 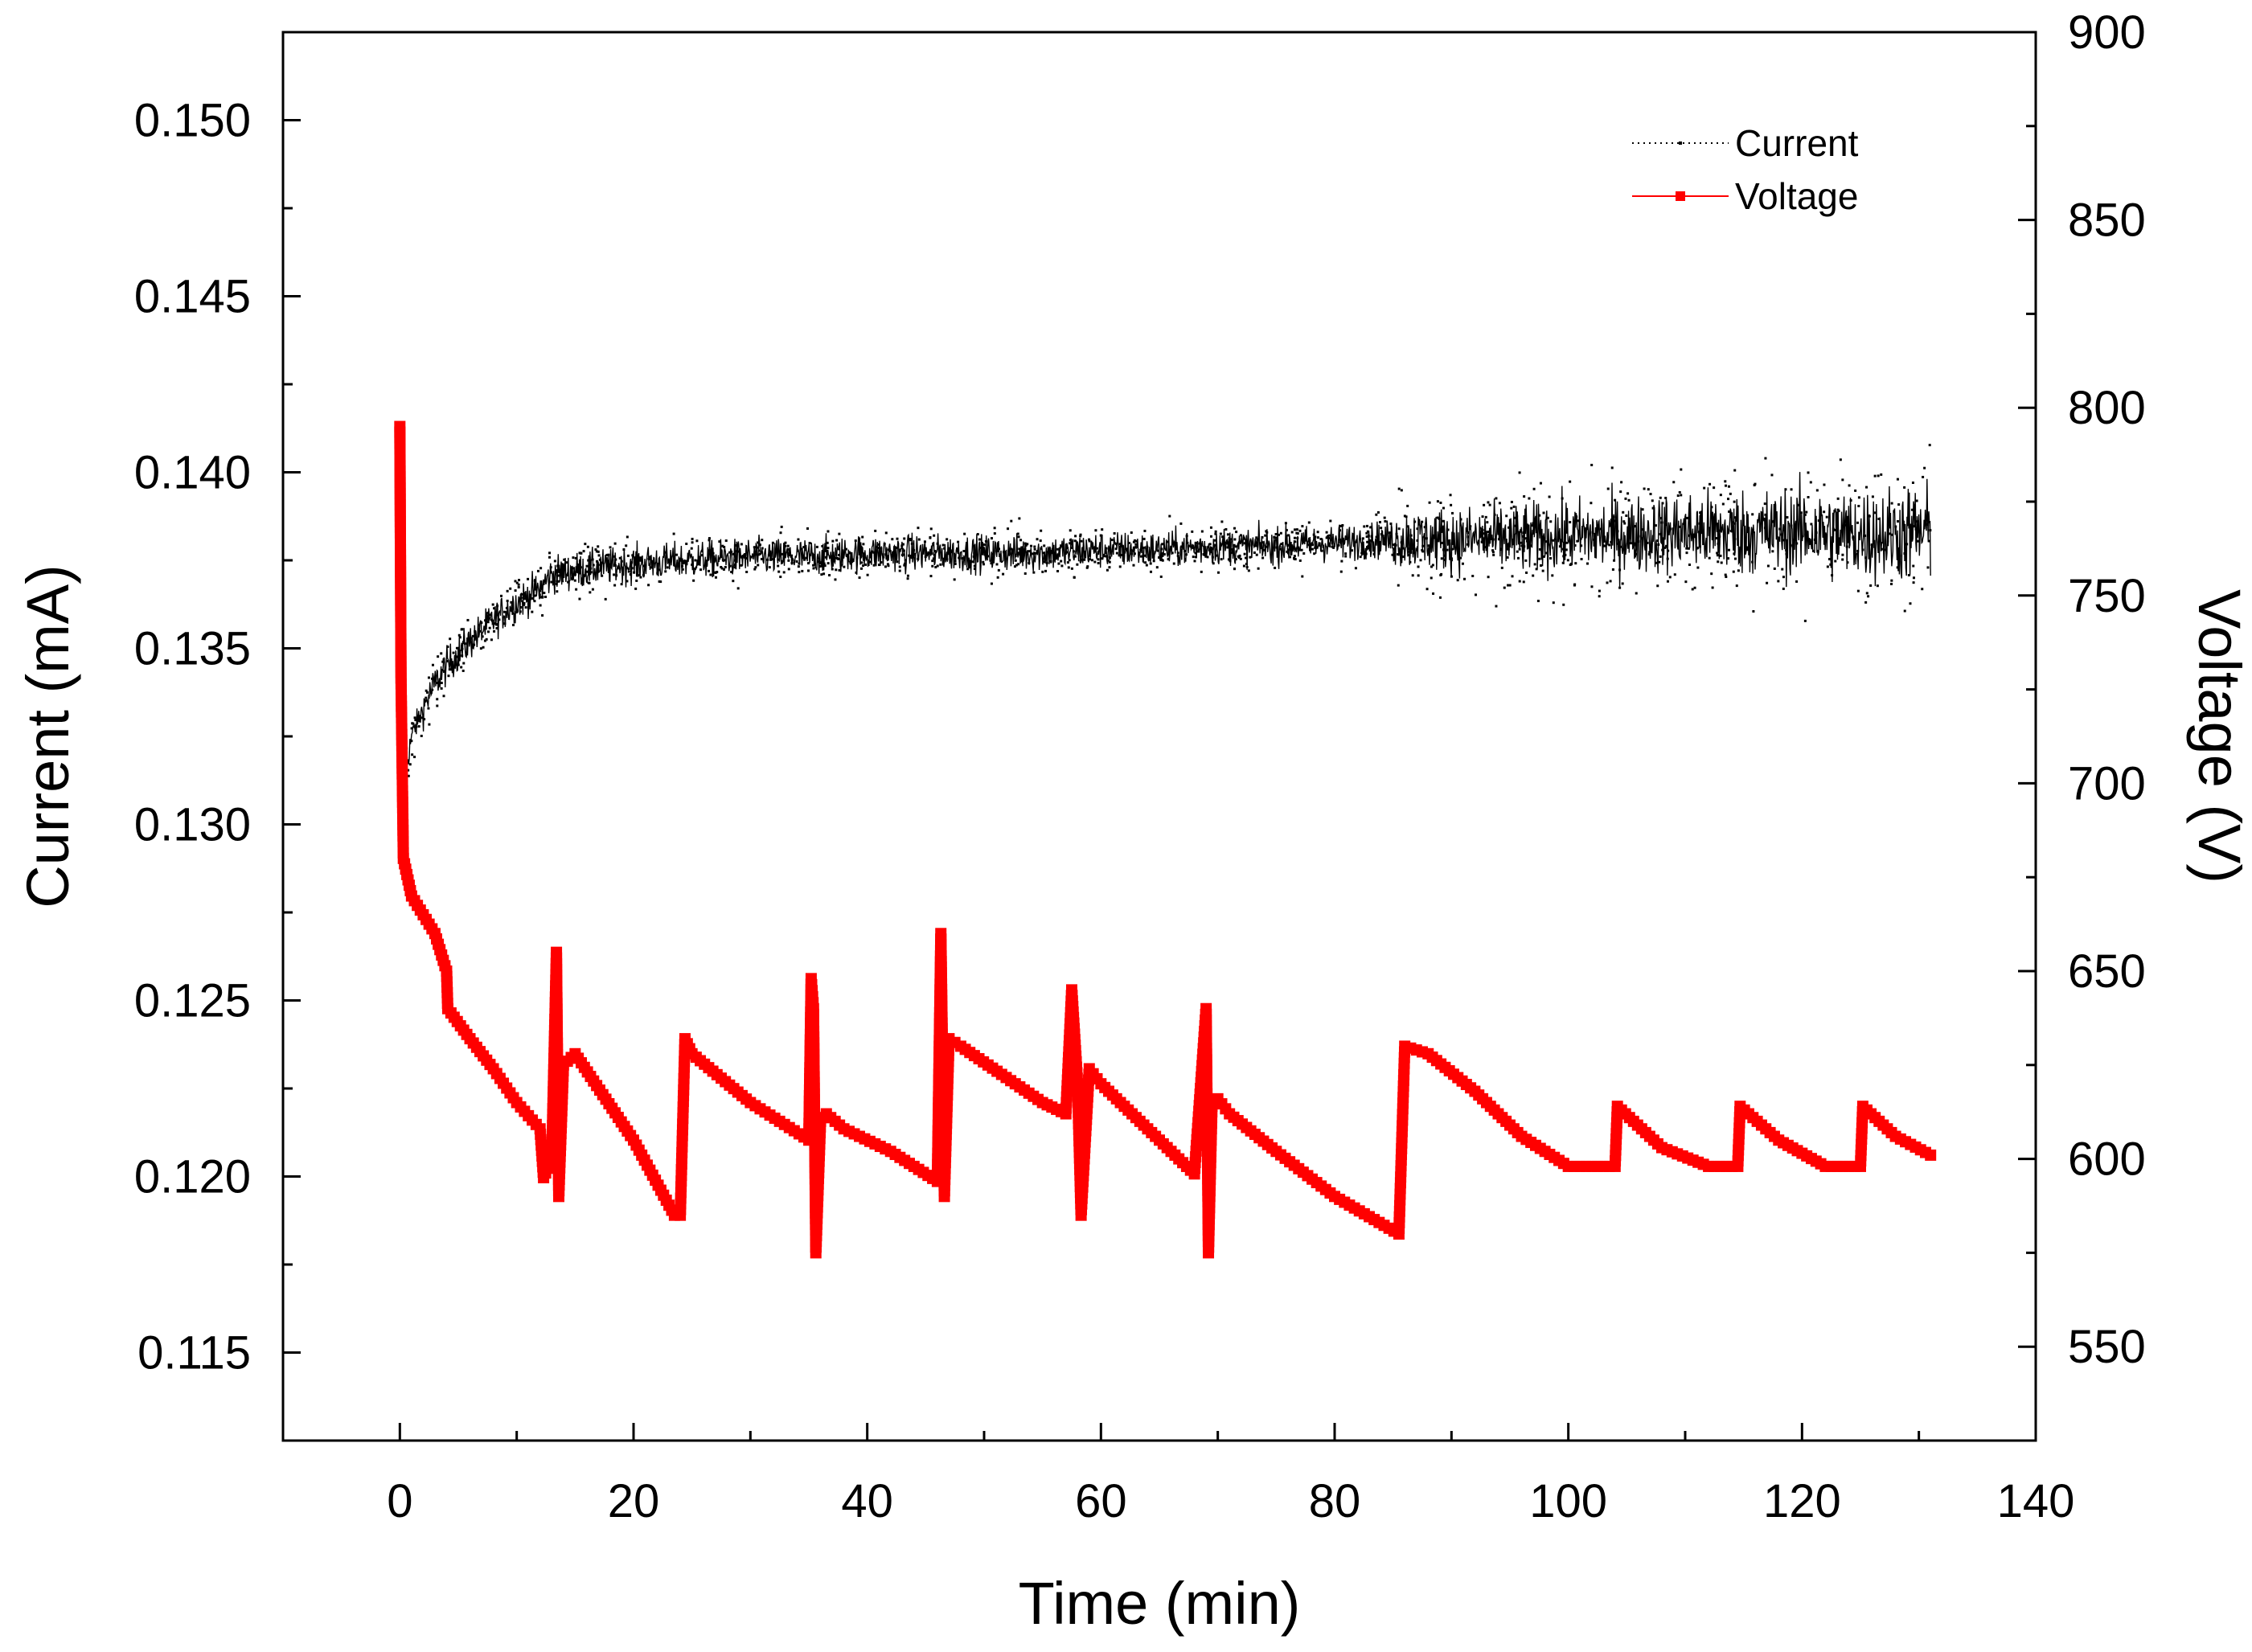 What do you see at coordinates (192, 825) in the screenshot?
I see `y-tick-label: 0.130` at bounding box center [192, 825].